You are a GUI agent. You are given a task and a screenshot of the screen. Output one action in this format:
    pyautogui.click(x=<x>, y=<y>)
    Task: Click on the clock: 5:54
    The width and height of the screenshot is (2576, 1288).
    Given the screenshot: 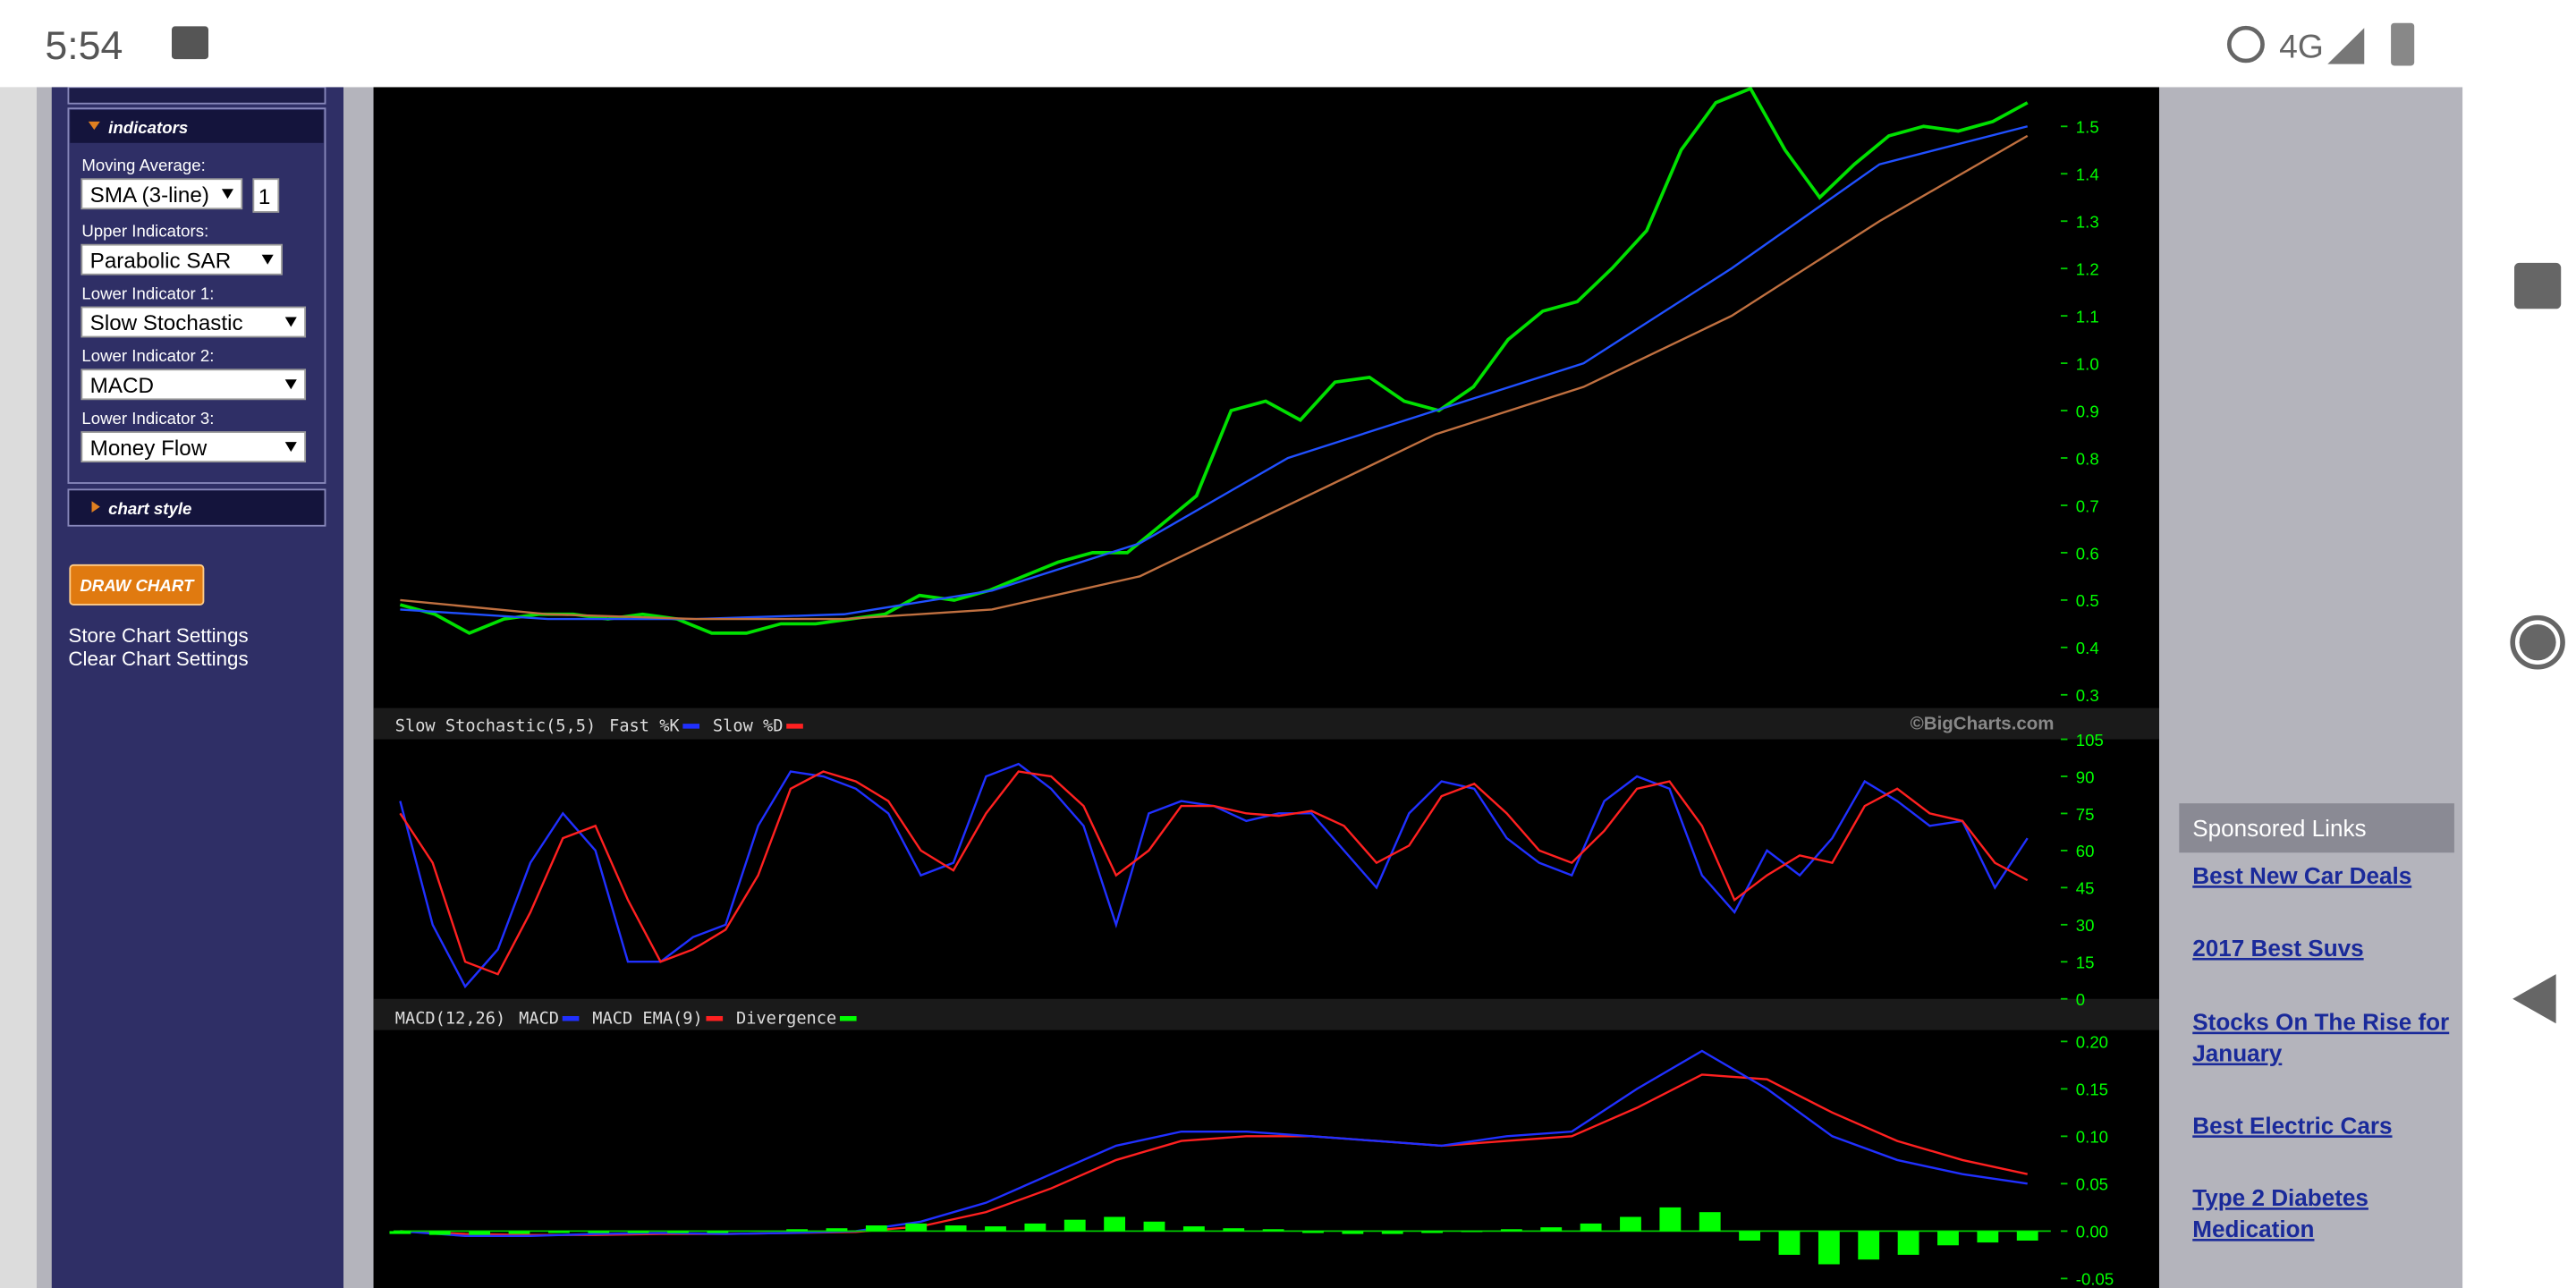 What is the action you would take?
    pyautogui.click(x=84, y=46)
    